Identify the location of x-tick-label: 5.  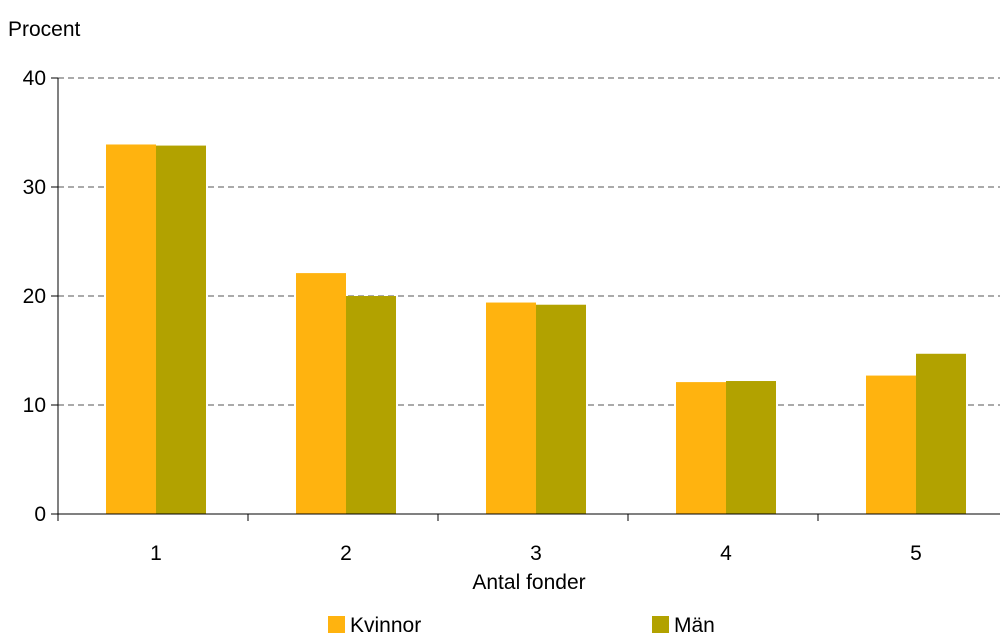
(916, 553).